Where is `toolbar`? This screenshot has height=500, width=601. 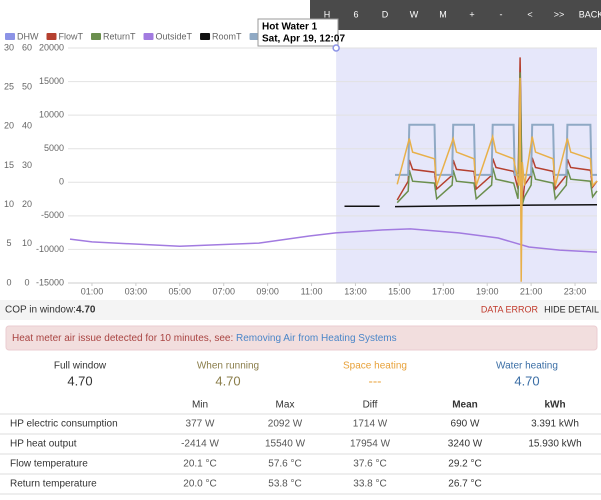
toolbar is located at coordinates (455, 15).